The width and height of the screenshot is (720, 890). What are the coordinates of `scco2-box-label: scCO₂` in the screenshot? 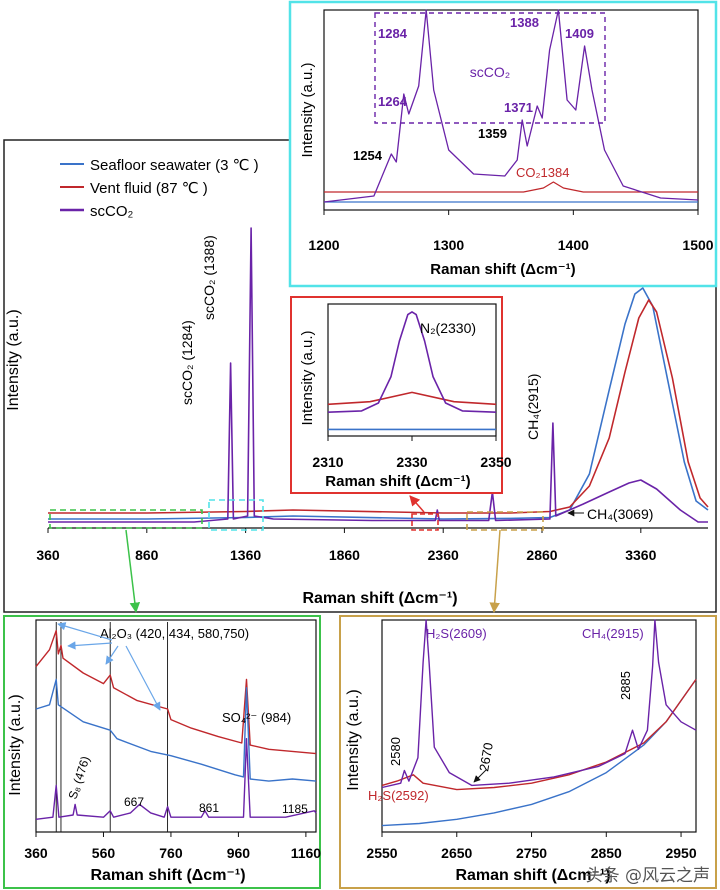 It's located at (490, 72).